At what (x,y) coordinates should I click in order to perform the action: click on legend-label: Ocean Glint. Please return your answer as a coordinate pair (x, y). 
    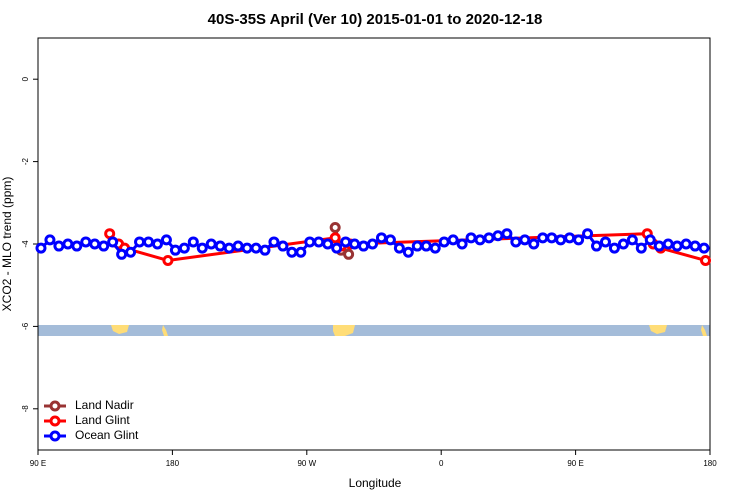
    Looking at the image, I should click on (107, 435).